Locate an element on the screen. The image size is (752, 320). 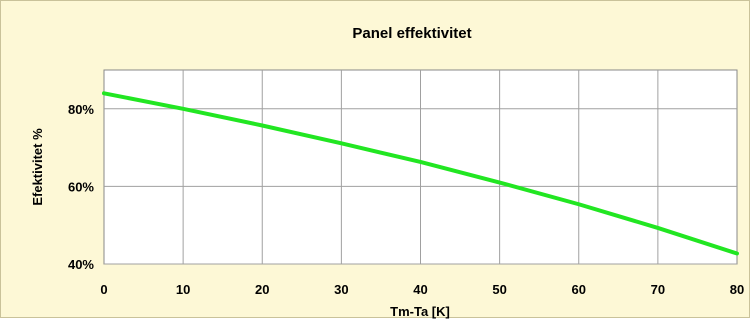
x-tick-label: 80 is located at coordinates (737, 289).